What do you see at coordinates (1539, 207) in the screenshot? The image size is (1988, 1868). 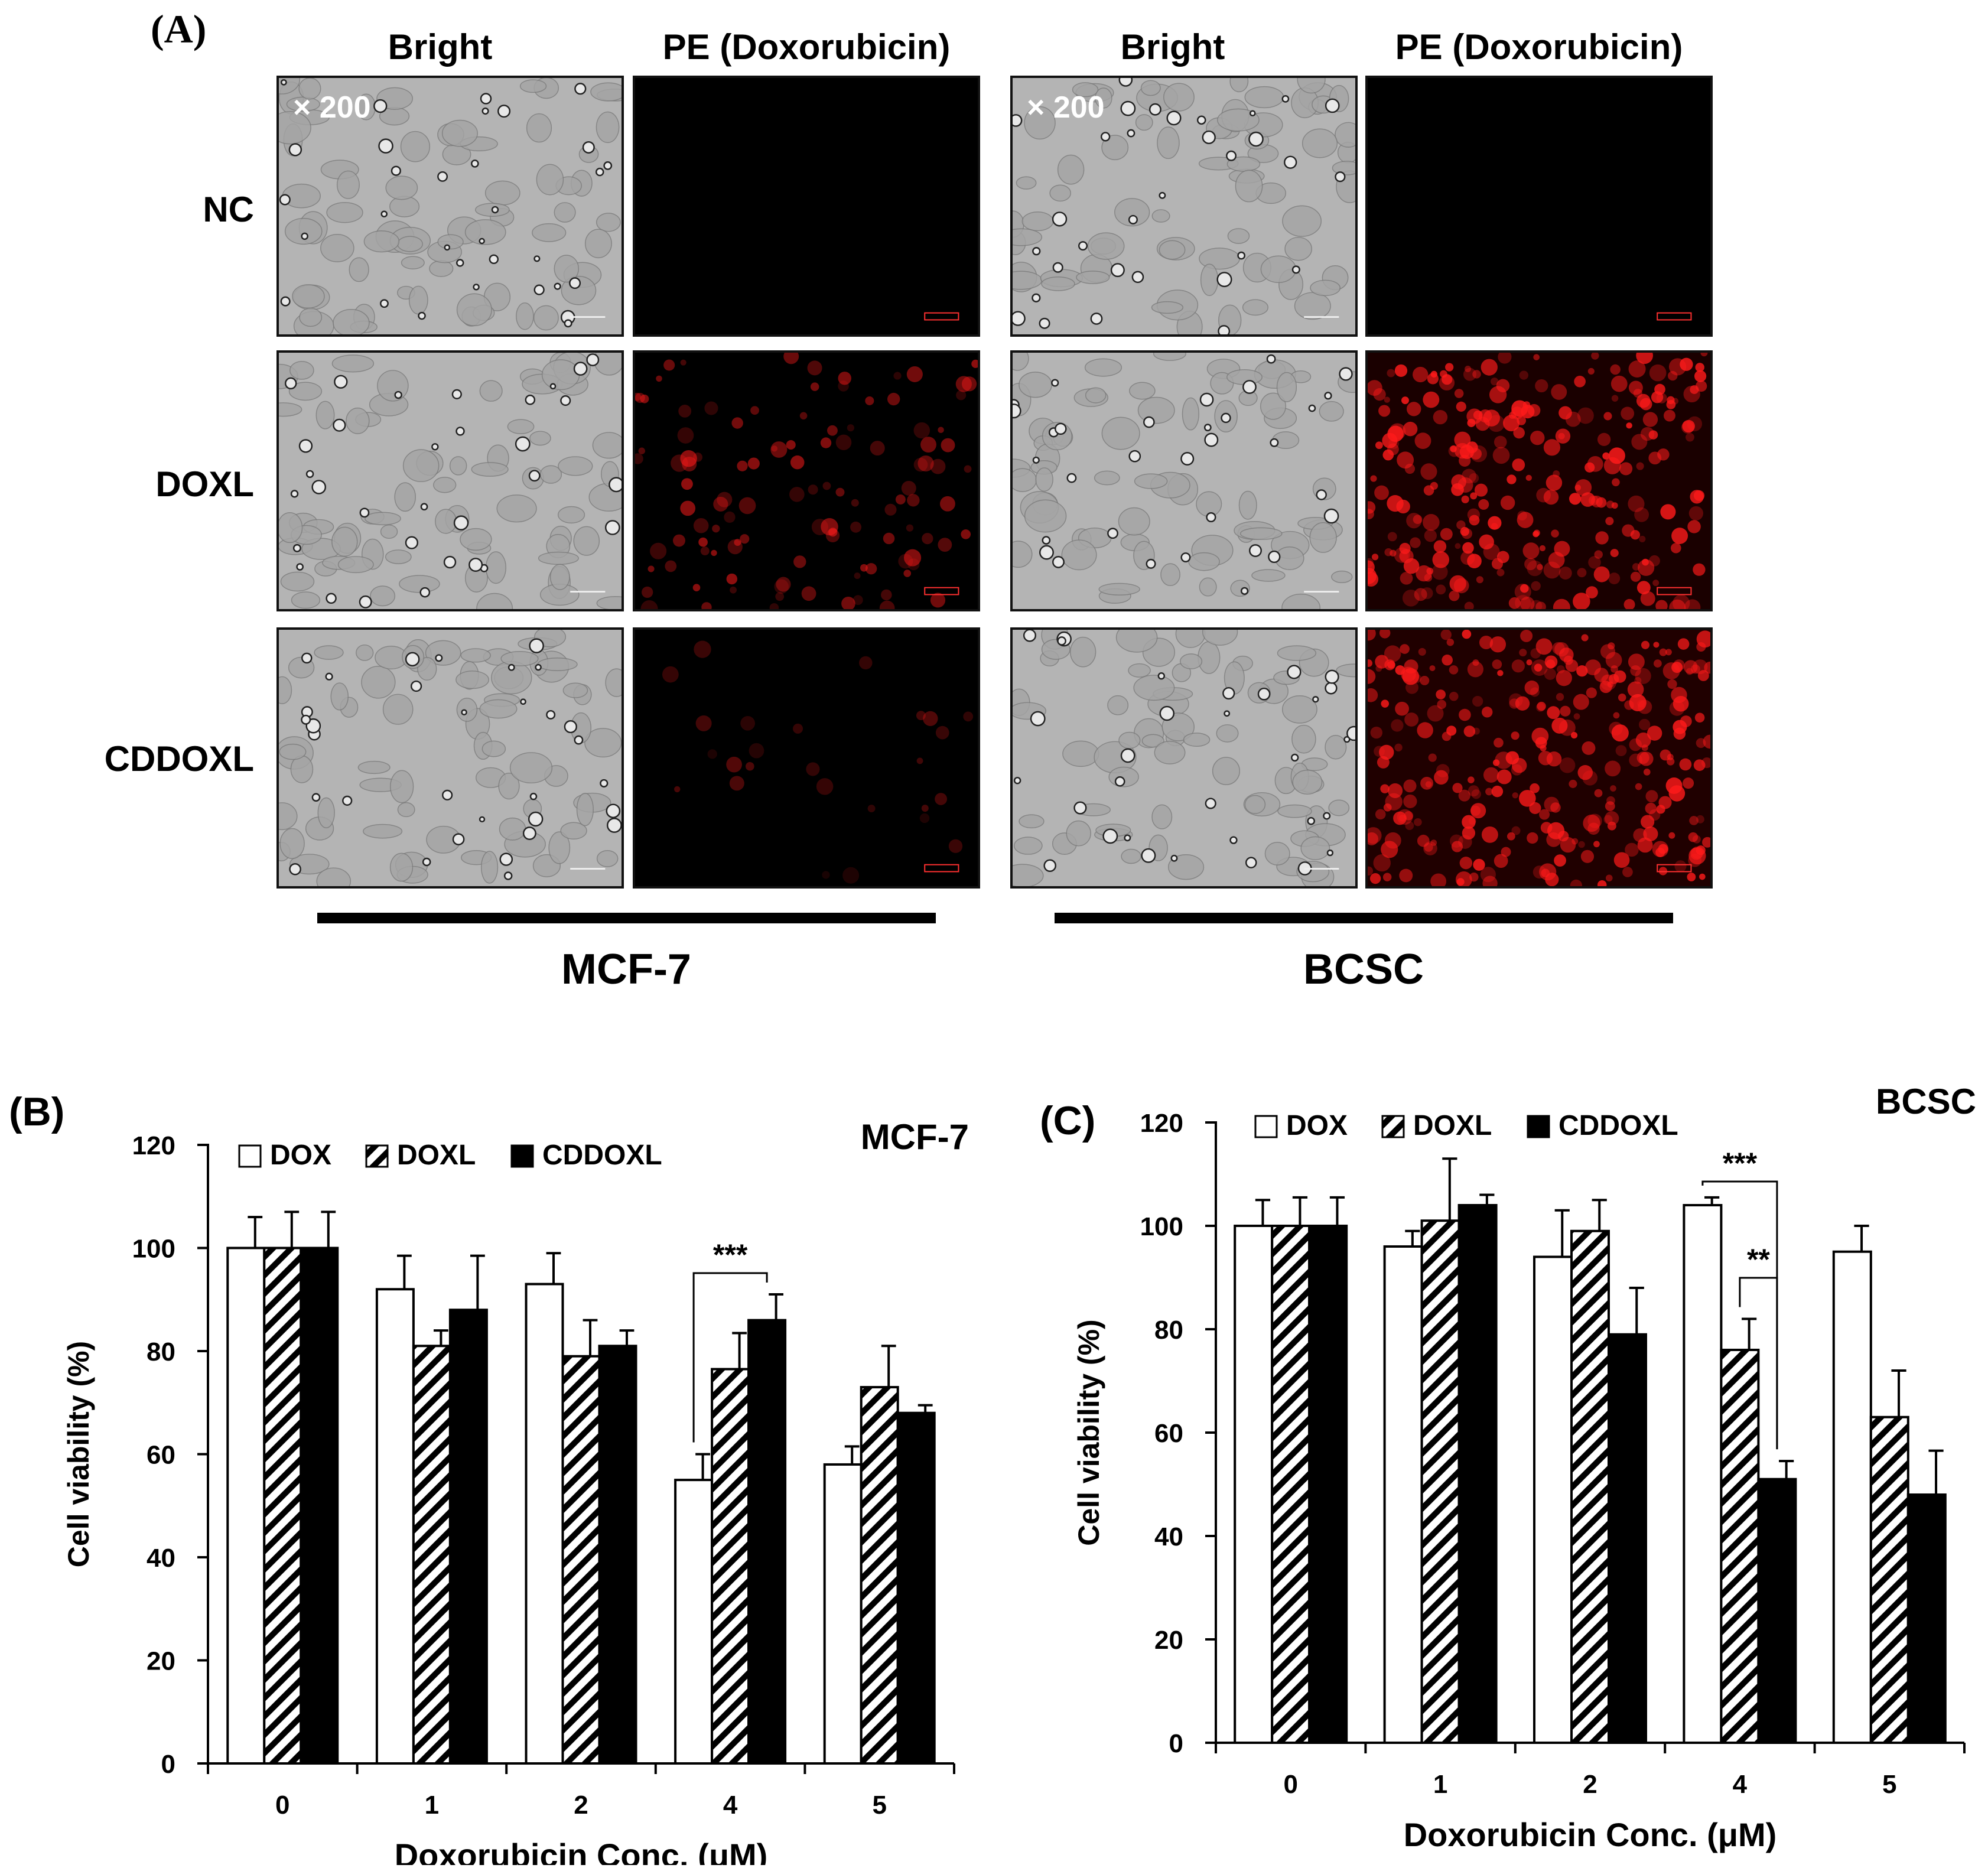 I see `micrograph-pe-bcsc-nc` at bounding box center [1539, 207].